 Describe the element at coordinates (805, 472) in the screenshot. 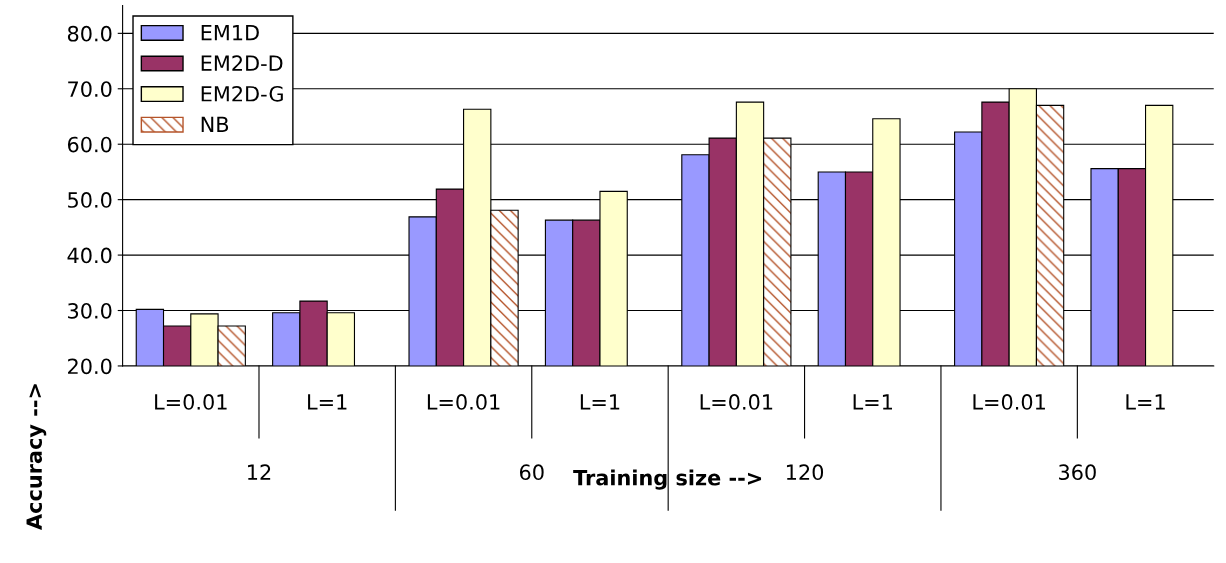

I see `text: 120` at that location.